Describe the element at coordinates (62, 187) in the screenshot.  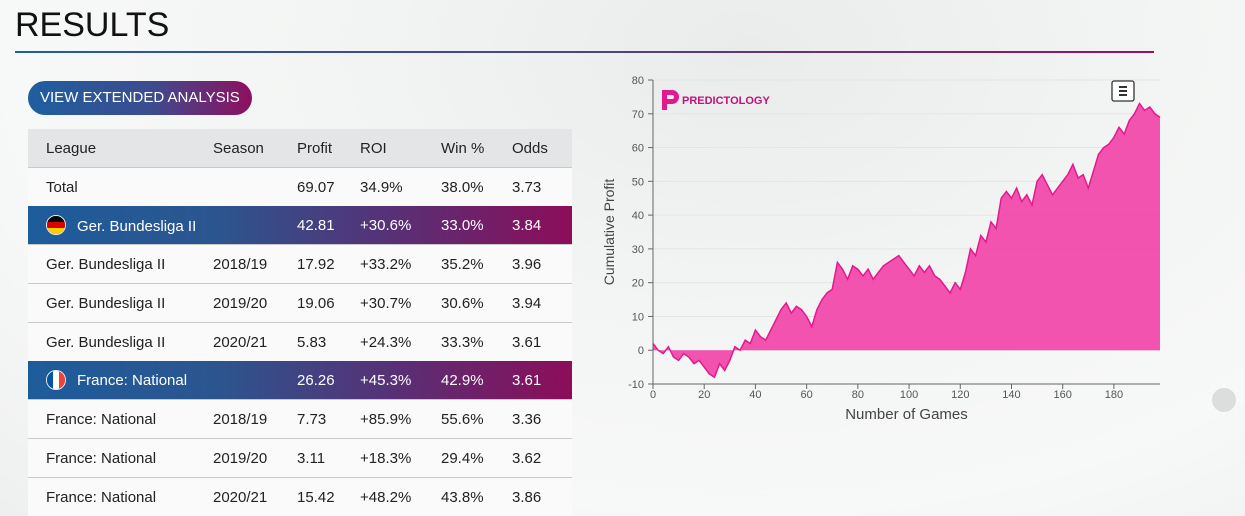
I see `cell-league: Total` at that location.